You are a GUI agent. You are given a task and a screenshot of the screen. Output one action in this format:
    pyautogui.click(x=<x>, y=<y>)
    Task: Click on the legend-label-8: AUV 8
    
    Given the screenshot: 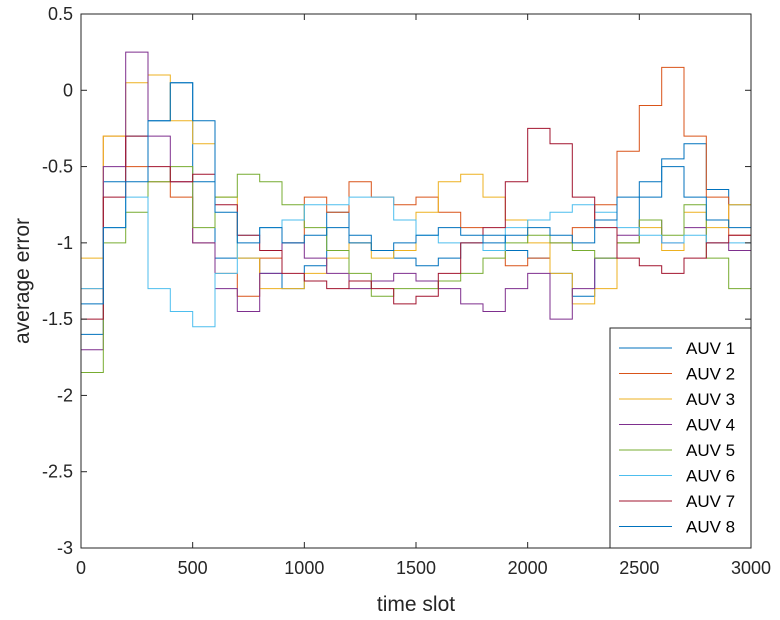 What is the action you would take?
    pyautogui.click(x=710, y=527)
    